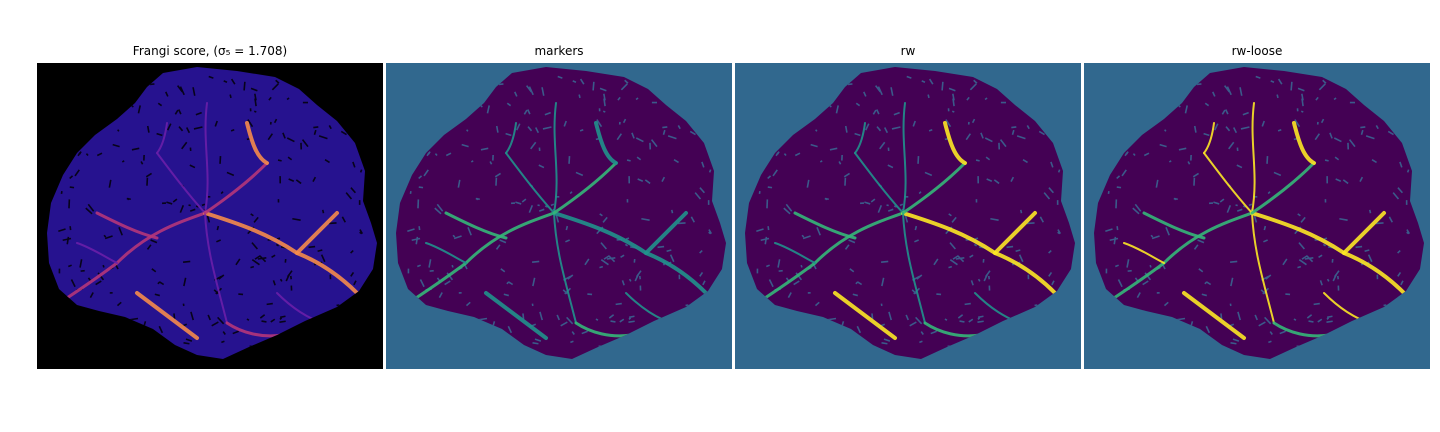  What do you see at coordinates (210, 51) in the screenshot?
I see `panel-title-frangi: Frangi score, (σ₅ = 1.708)` at bounding box center [210, 51].